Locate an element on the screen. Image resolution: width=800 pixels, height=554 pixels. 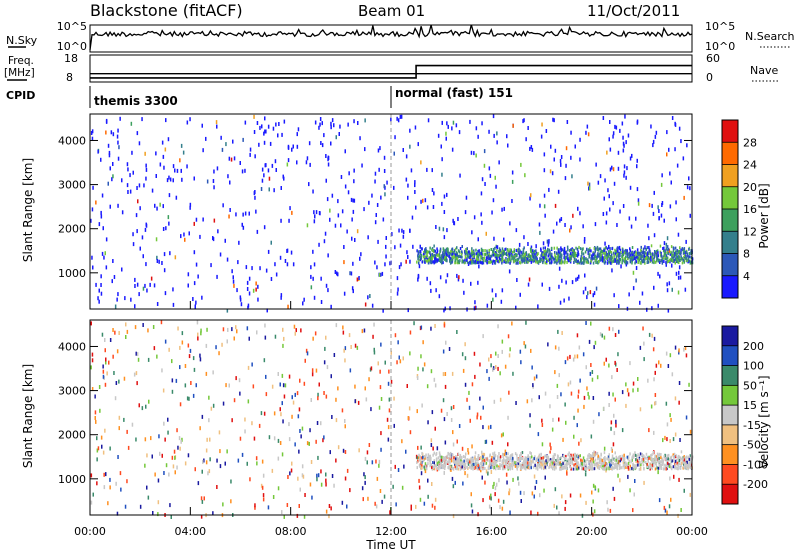
cpid-segment-themis: themis 3300 is located at coordinates (136, 101).